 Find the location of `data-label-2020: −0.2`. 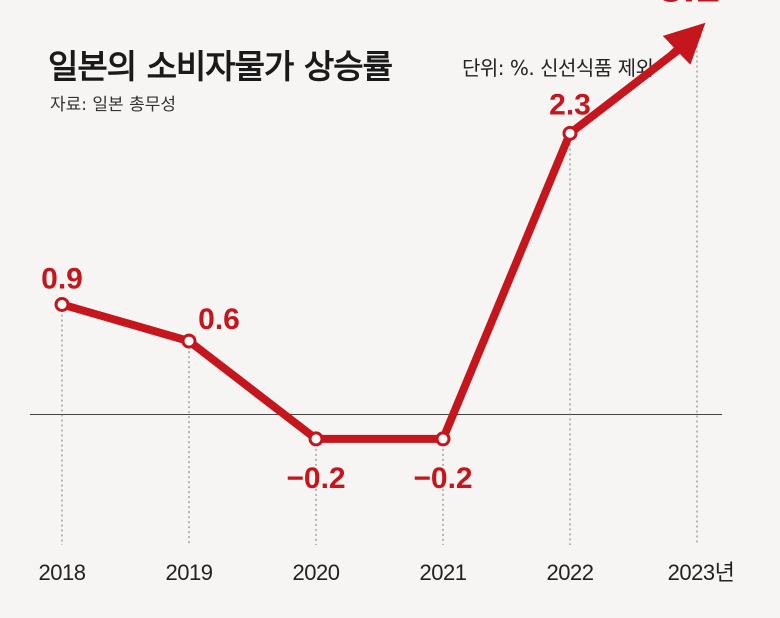

data-label-2020: −0.2 is located at coordinates (315, 478).